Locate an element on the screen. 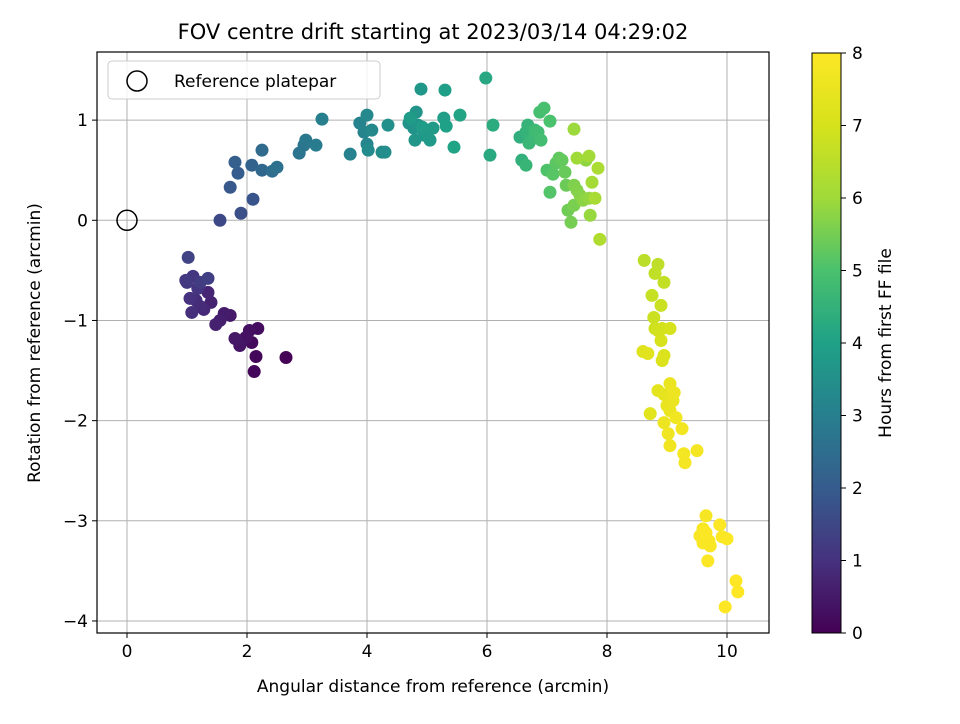  x-axis-label: Angular distance from reference (arcmin) is located at coordinates (433, 687).